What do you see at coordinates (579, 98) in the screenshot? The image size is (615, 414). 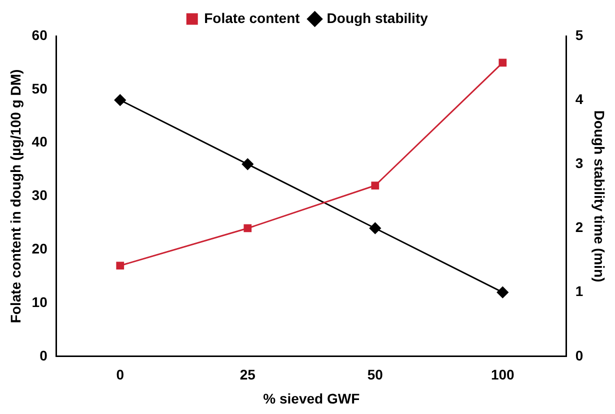 I see `y2-tick-label: 4` at bounding box center [579, 98].